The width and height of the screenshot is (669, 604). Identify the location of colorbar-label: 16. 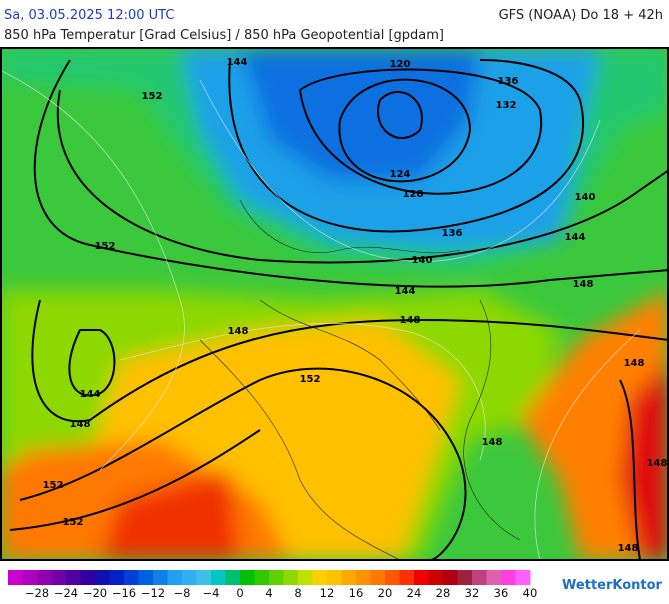
(356, 593).